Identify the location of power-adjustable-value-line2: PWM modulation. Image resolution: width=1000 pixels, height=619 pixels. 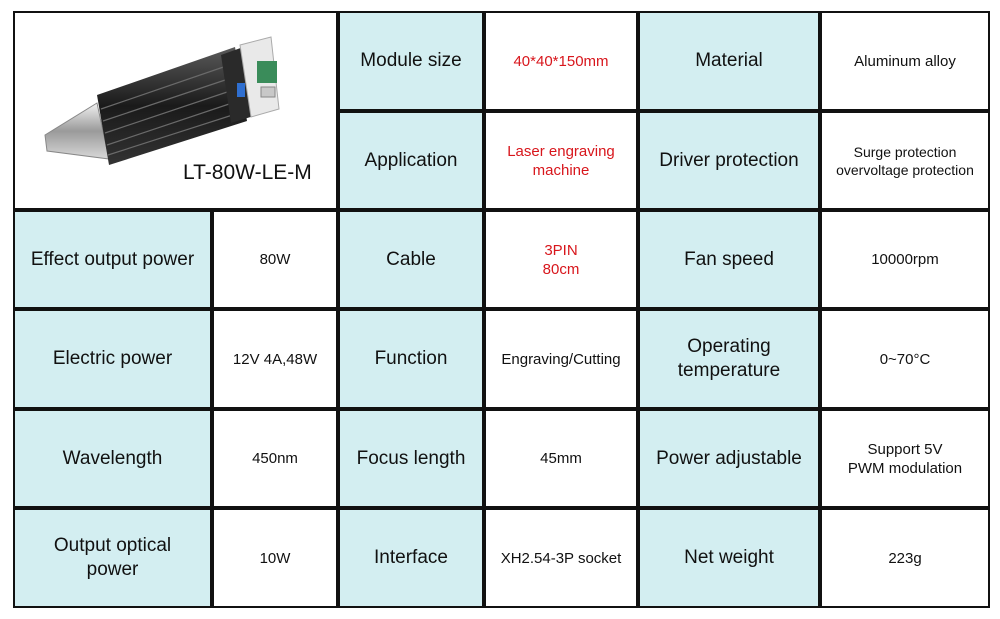
(905, 468).